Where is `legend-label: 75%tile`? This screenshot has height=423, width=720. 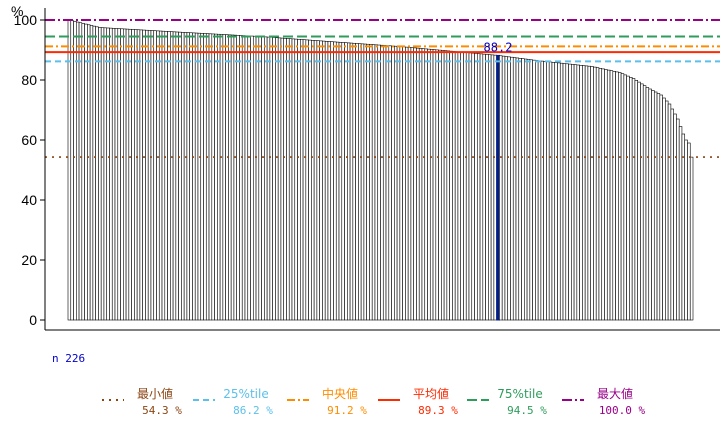
legend-label: 75%tile is located at coordinates (519, 394).